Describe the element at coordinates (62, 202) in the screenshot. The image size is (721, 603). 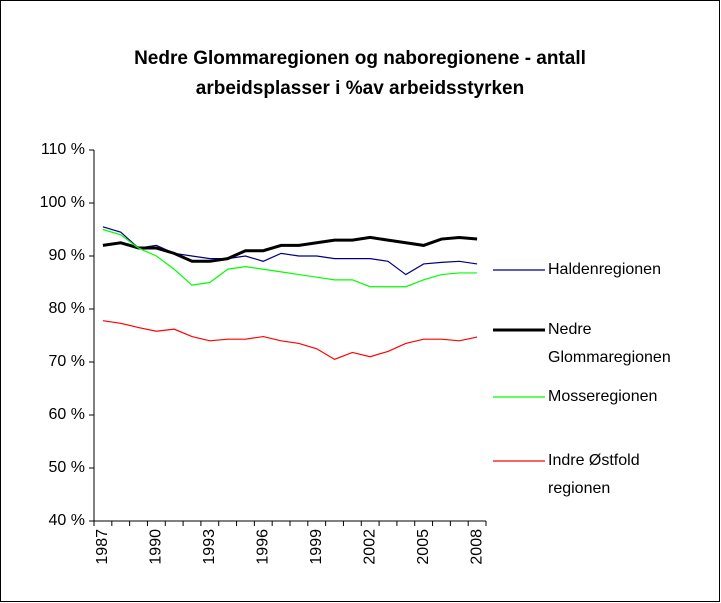
I see `y-tick-label: 100 %` at that location.